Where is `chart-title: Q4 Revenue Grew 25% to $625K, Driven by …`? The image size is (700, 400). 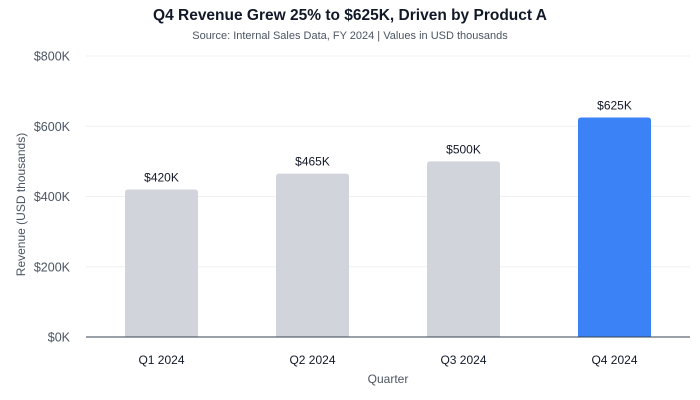
chart-title: Q4 Revenue Grew 25% to $625K, Driven by … is located at coordinates (350, 15).